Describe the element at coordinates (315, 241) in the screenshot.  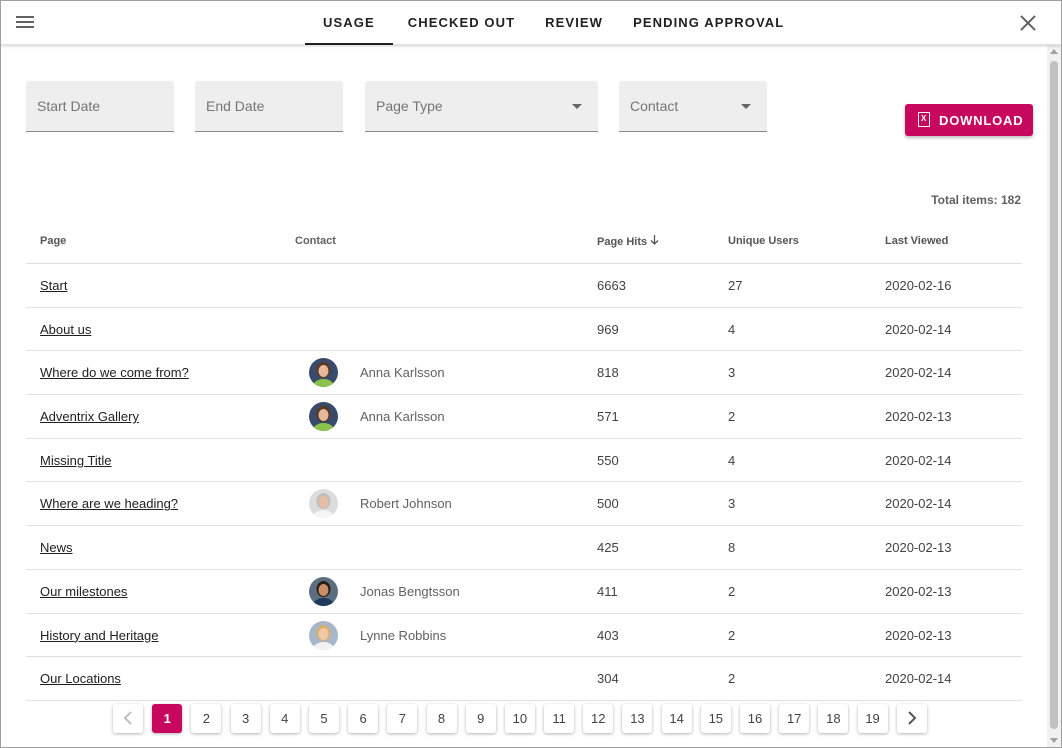
I see `header-contact: Contact` at that location.